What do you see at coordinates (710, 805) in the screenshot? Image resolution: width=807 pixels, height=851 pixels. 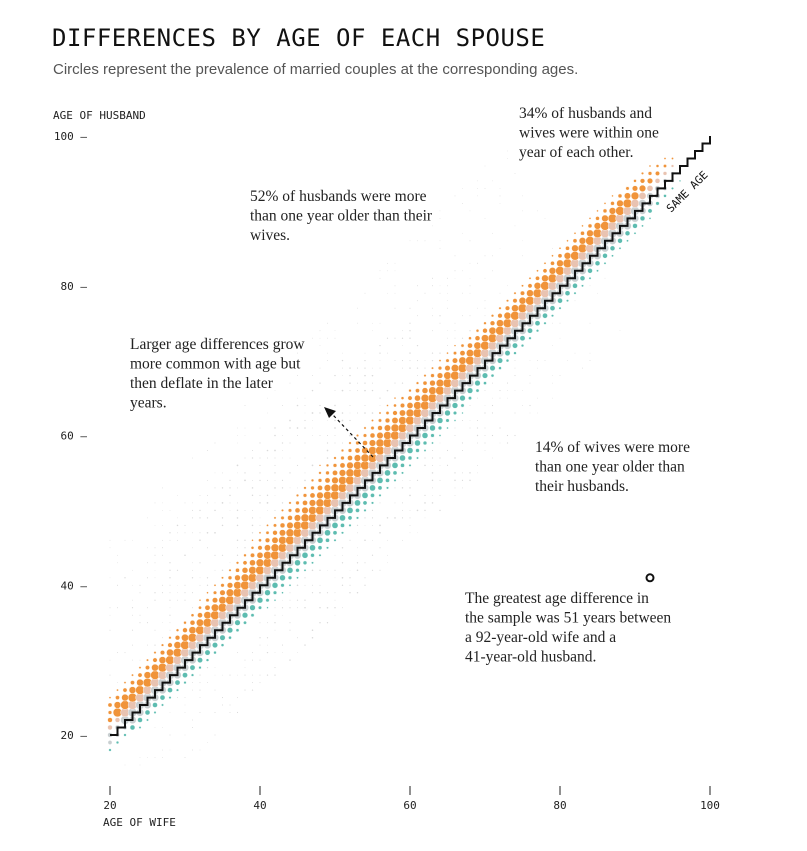 I see `x-tick-label: 100` at bounding box center [710, 805].